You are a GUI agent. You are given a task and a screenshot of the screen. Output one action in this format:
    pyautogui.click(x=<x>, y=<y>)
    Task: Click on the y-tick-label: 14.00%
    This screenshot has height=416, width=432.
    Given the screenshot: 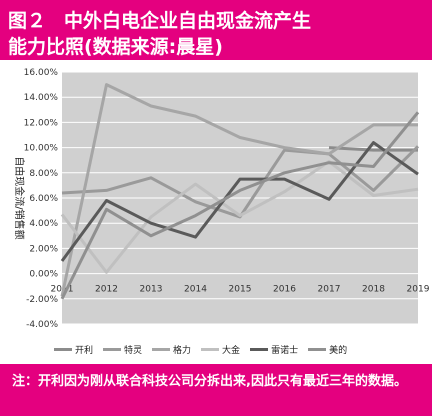 What is the action you would take?
    pyautogui.click(x=41, y=98)
    